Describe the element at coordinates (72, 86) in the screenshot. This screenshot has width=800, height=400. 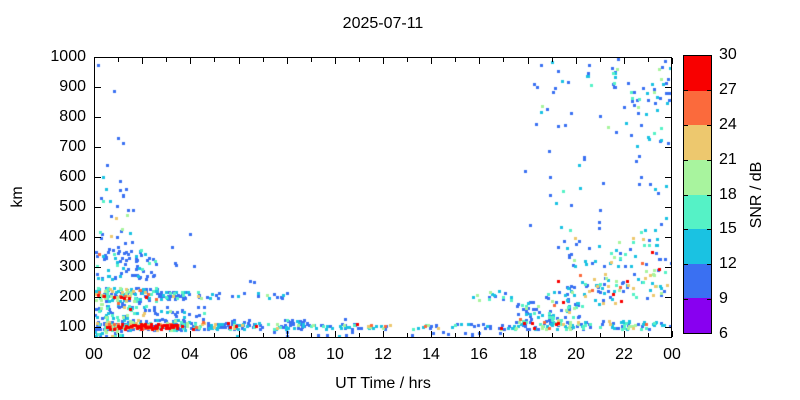
I see `y-tick-label: 900` at that location.